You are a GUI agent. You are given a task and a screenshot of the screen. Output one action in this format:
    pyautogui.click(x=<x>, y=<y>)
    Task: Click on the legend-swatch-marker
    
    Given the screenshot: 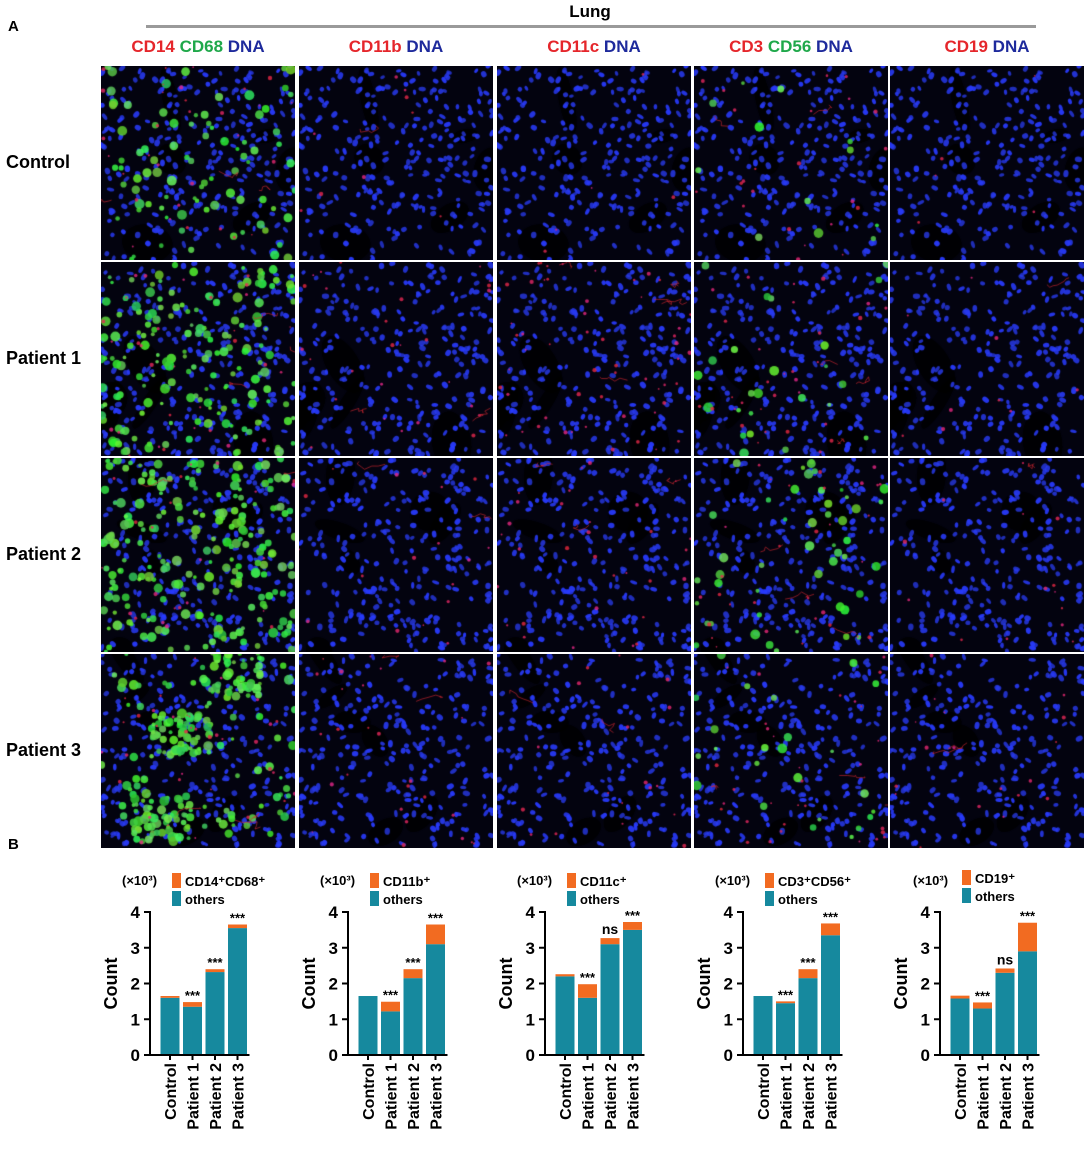 What is the action you would take?
    pyautogui.click(x=966, y=877)
    